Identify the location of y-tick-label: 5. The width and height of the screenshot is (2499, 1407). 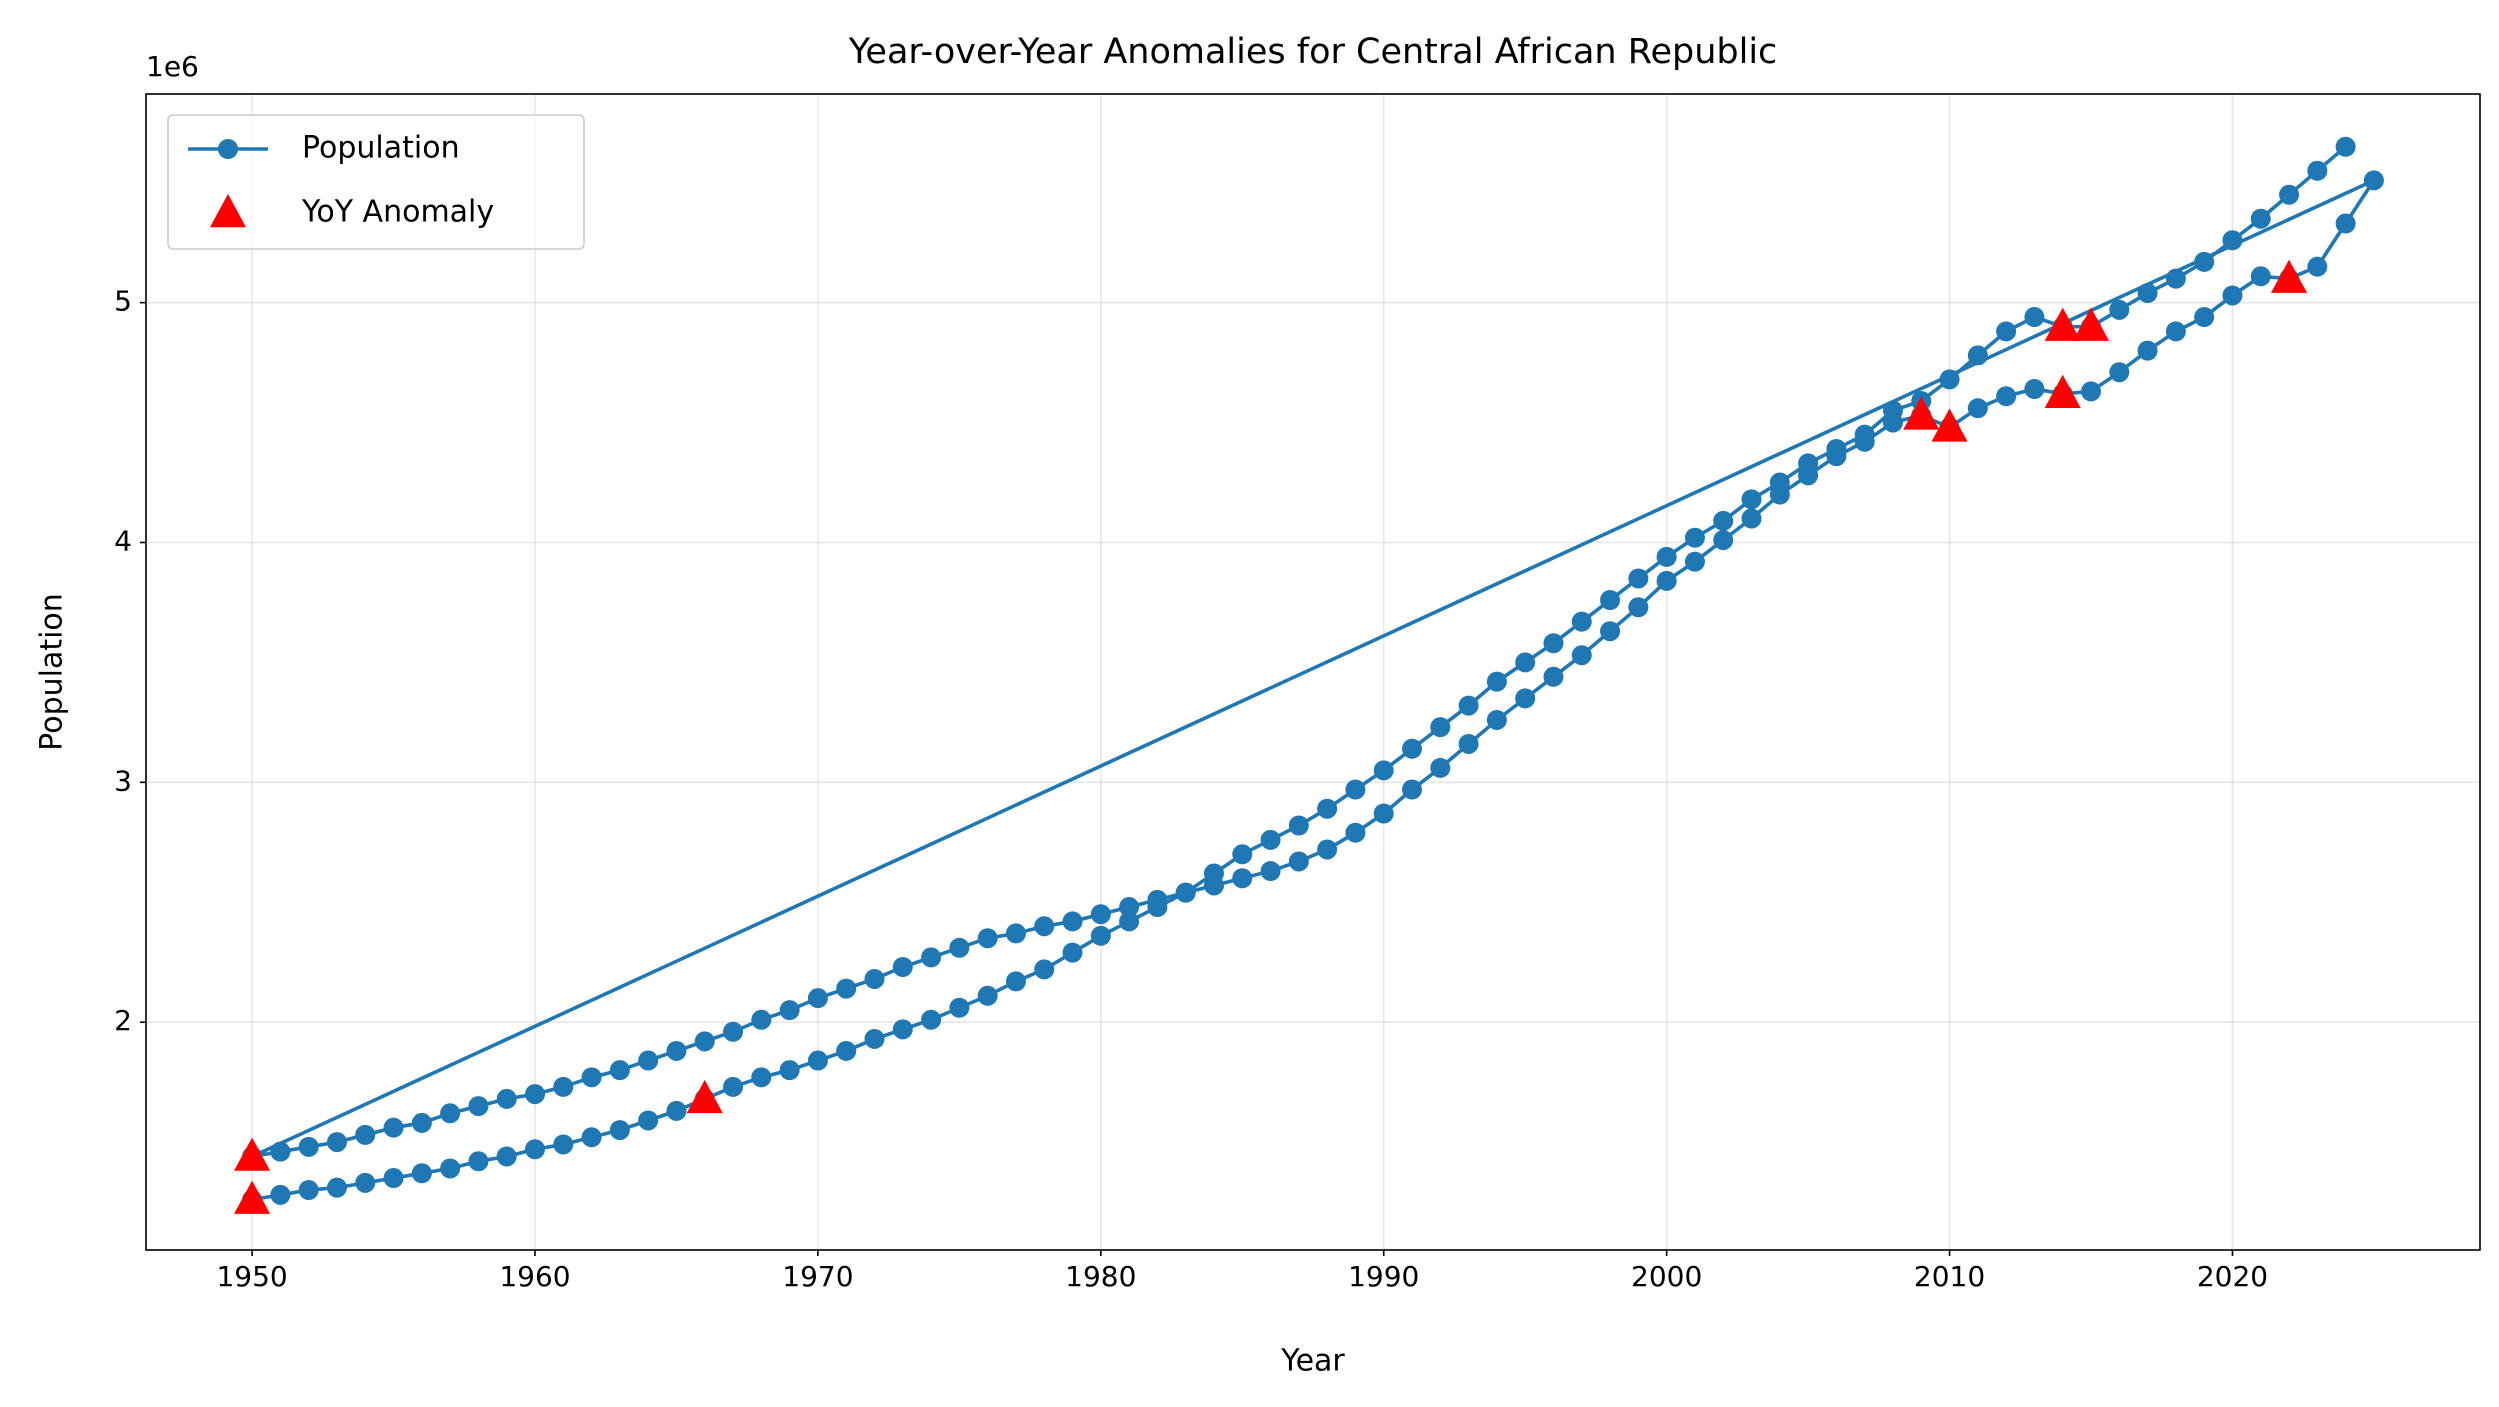
(123, 301).